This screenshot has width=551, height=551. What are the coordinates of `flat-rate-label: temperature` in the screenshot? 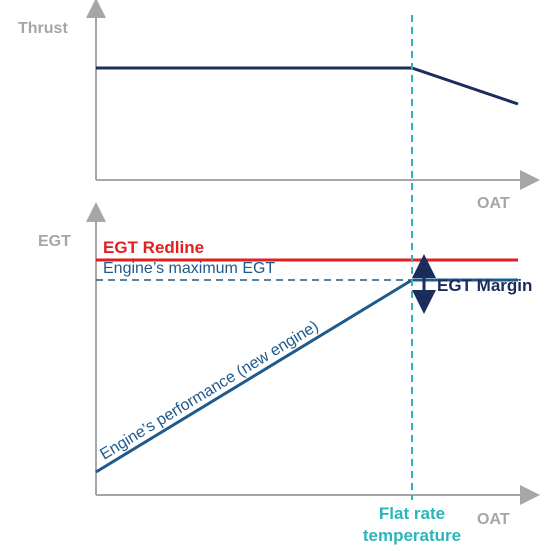 It's located at (412, 535).